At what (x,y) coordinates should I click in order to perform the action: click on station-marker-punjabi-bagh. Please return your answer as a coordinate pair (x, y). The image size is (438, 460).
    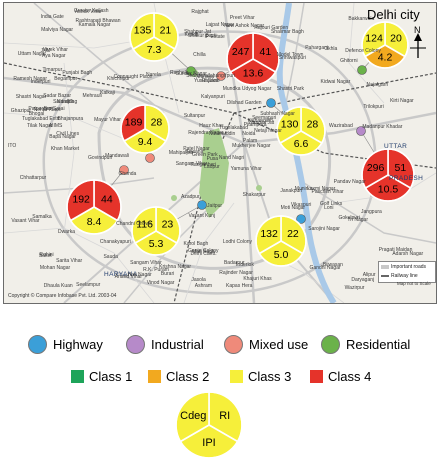
    Looking at the image, I should click on (150, 158).